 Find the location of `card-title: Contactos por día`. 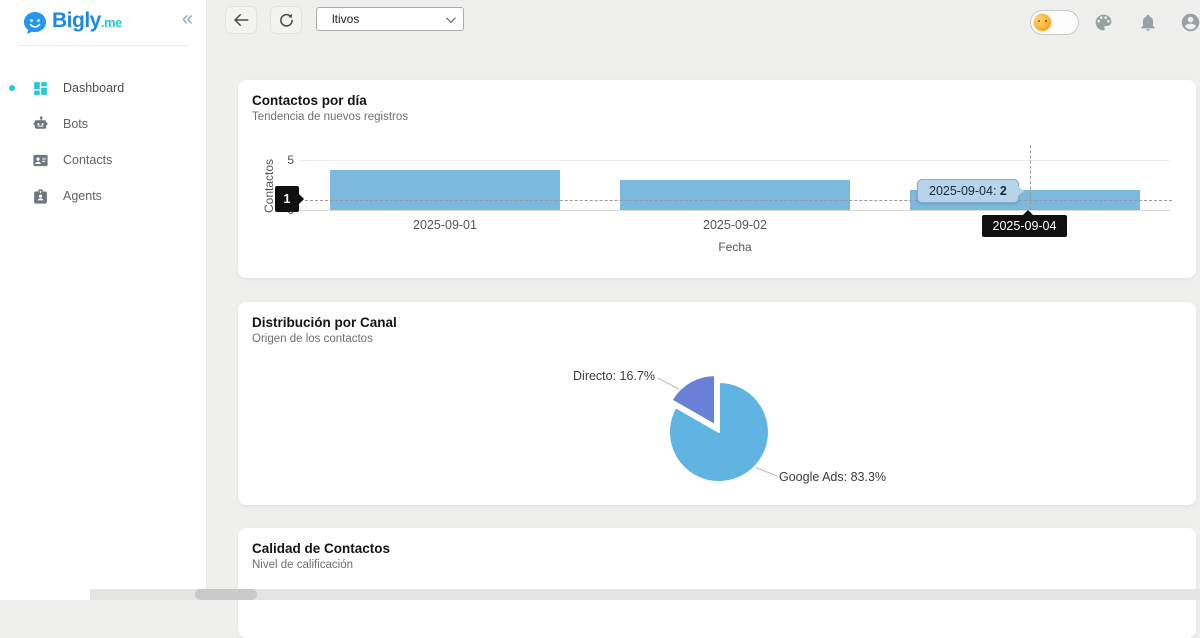

card-title: Contactos por día is located at coordinates (309, 100).